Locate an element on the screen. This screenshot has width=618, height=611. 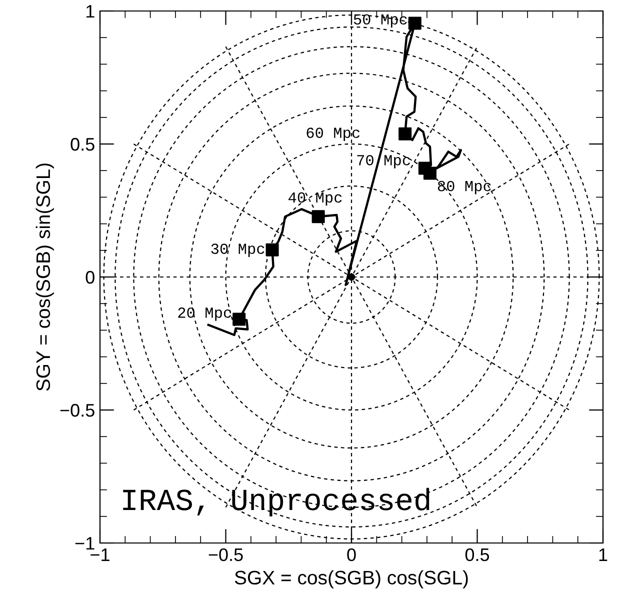
annotation: 70 Mpc is located at coordinates (383, 161).